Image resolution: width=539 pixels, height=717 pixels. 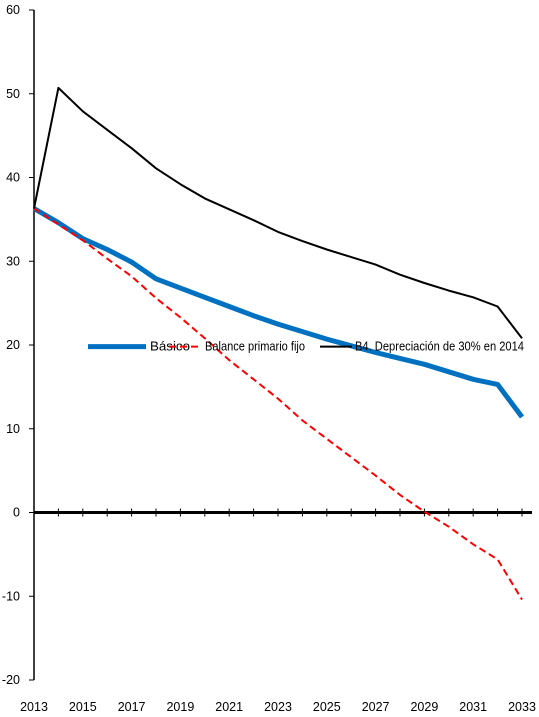 I want to click on x-tick-label: 2031, so click(x=473, y=707).